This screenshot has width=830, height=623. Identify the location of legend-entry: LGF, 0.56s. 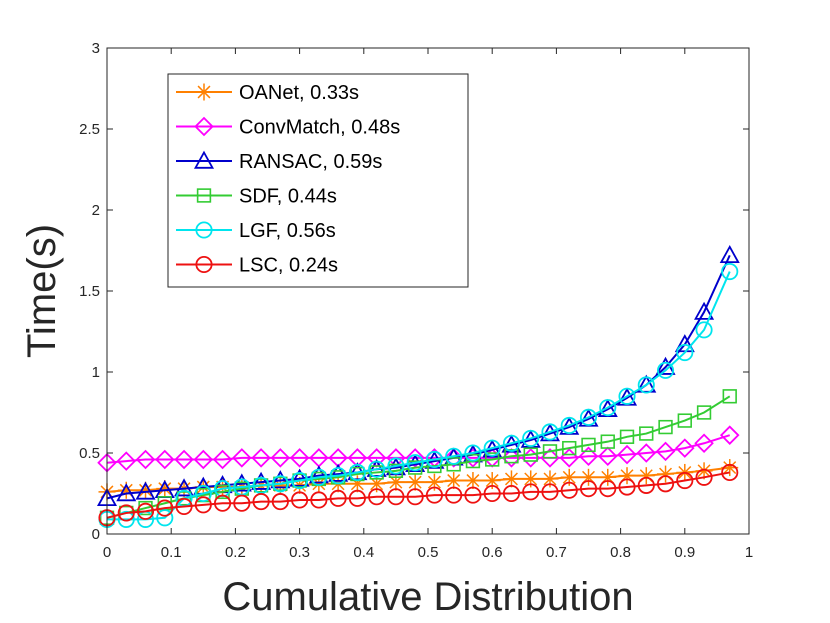
(256, 231).